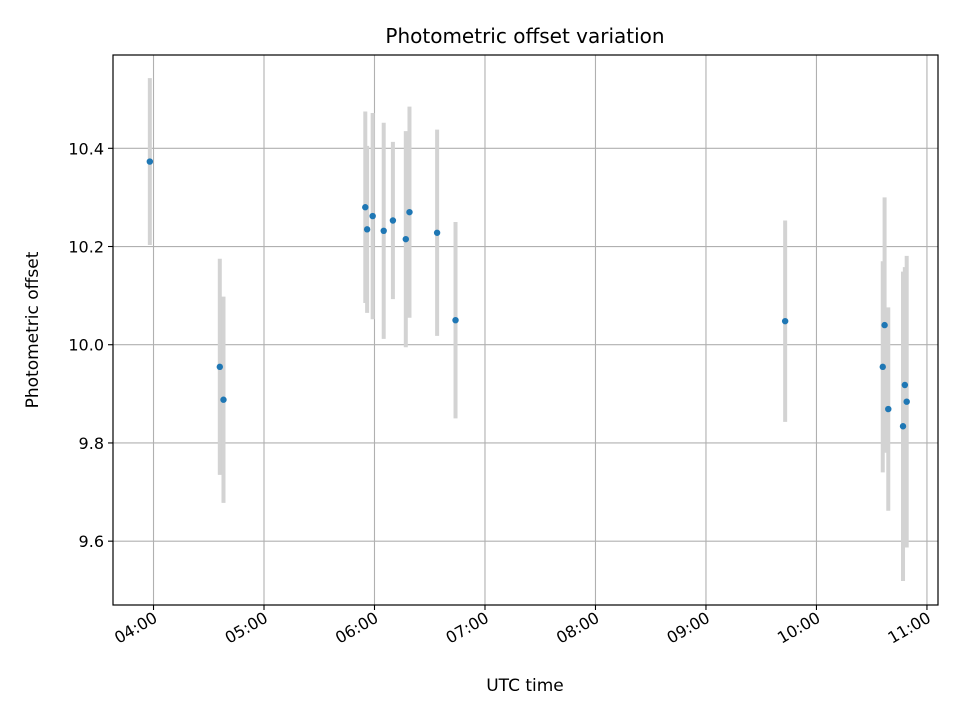 The height and width of the screenshot is (720, 960). I want to click on x-tick-label: 08:00, so click(577, 628).